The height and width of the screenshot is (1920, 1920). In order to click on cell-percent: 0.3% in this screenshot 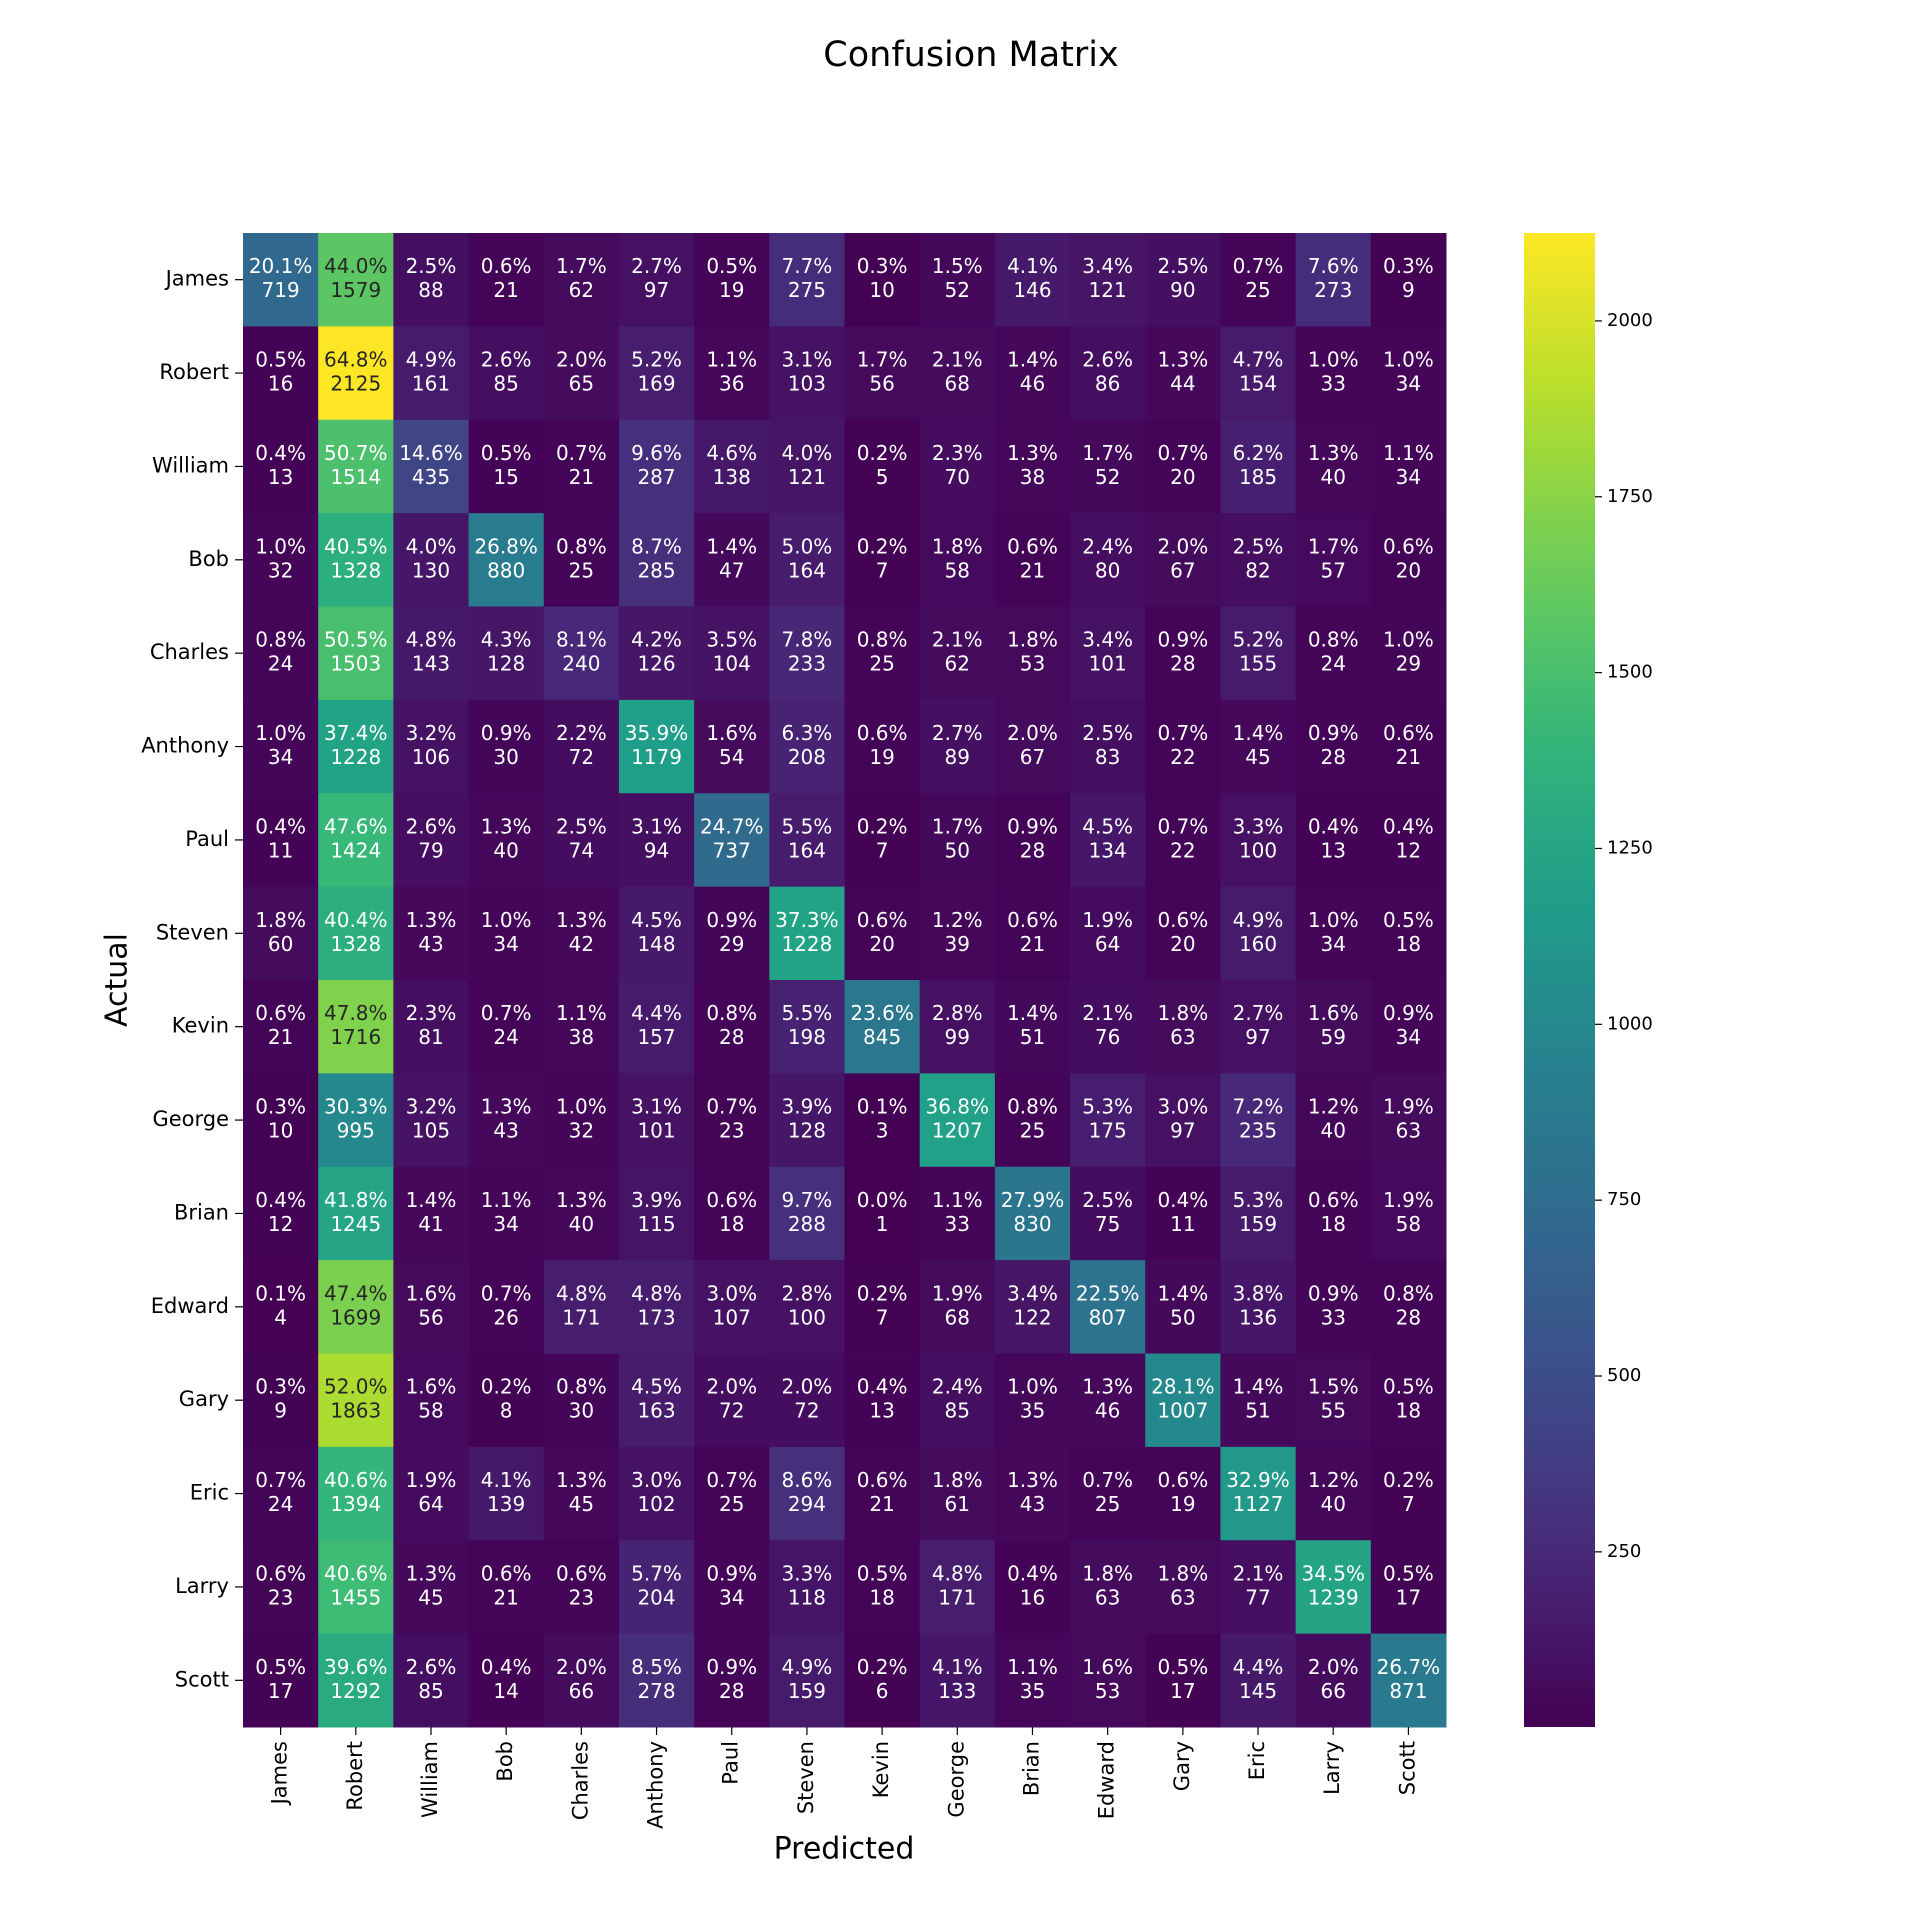, I will do `click(280, 1107)`.